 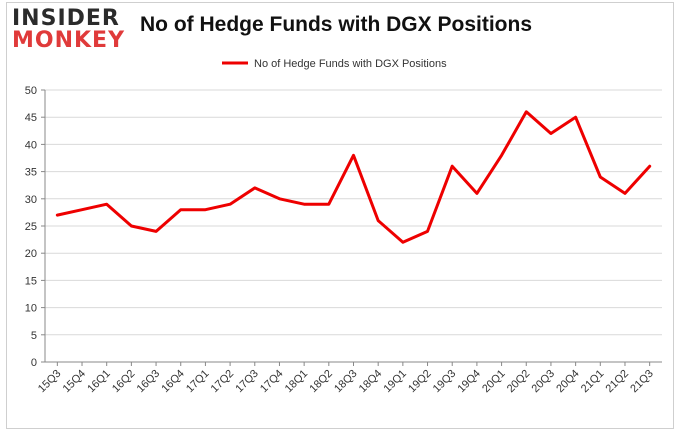 What do you see at coordinates (66, 18) in the screenshot?
I see `logo-line-1: INSIDER` at bounding box center [66, 18].